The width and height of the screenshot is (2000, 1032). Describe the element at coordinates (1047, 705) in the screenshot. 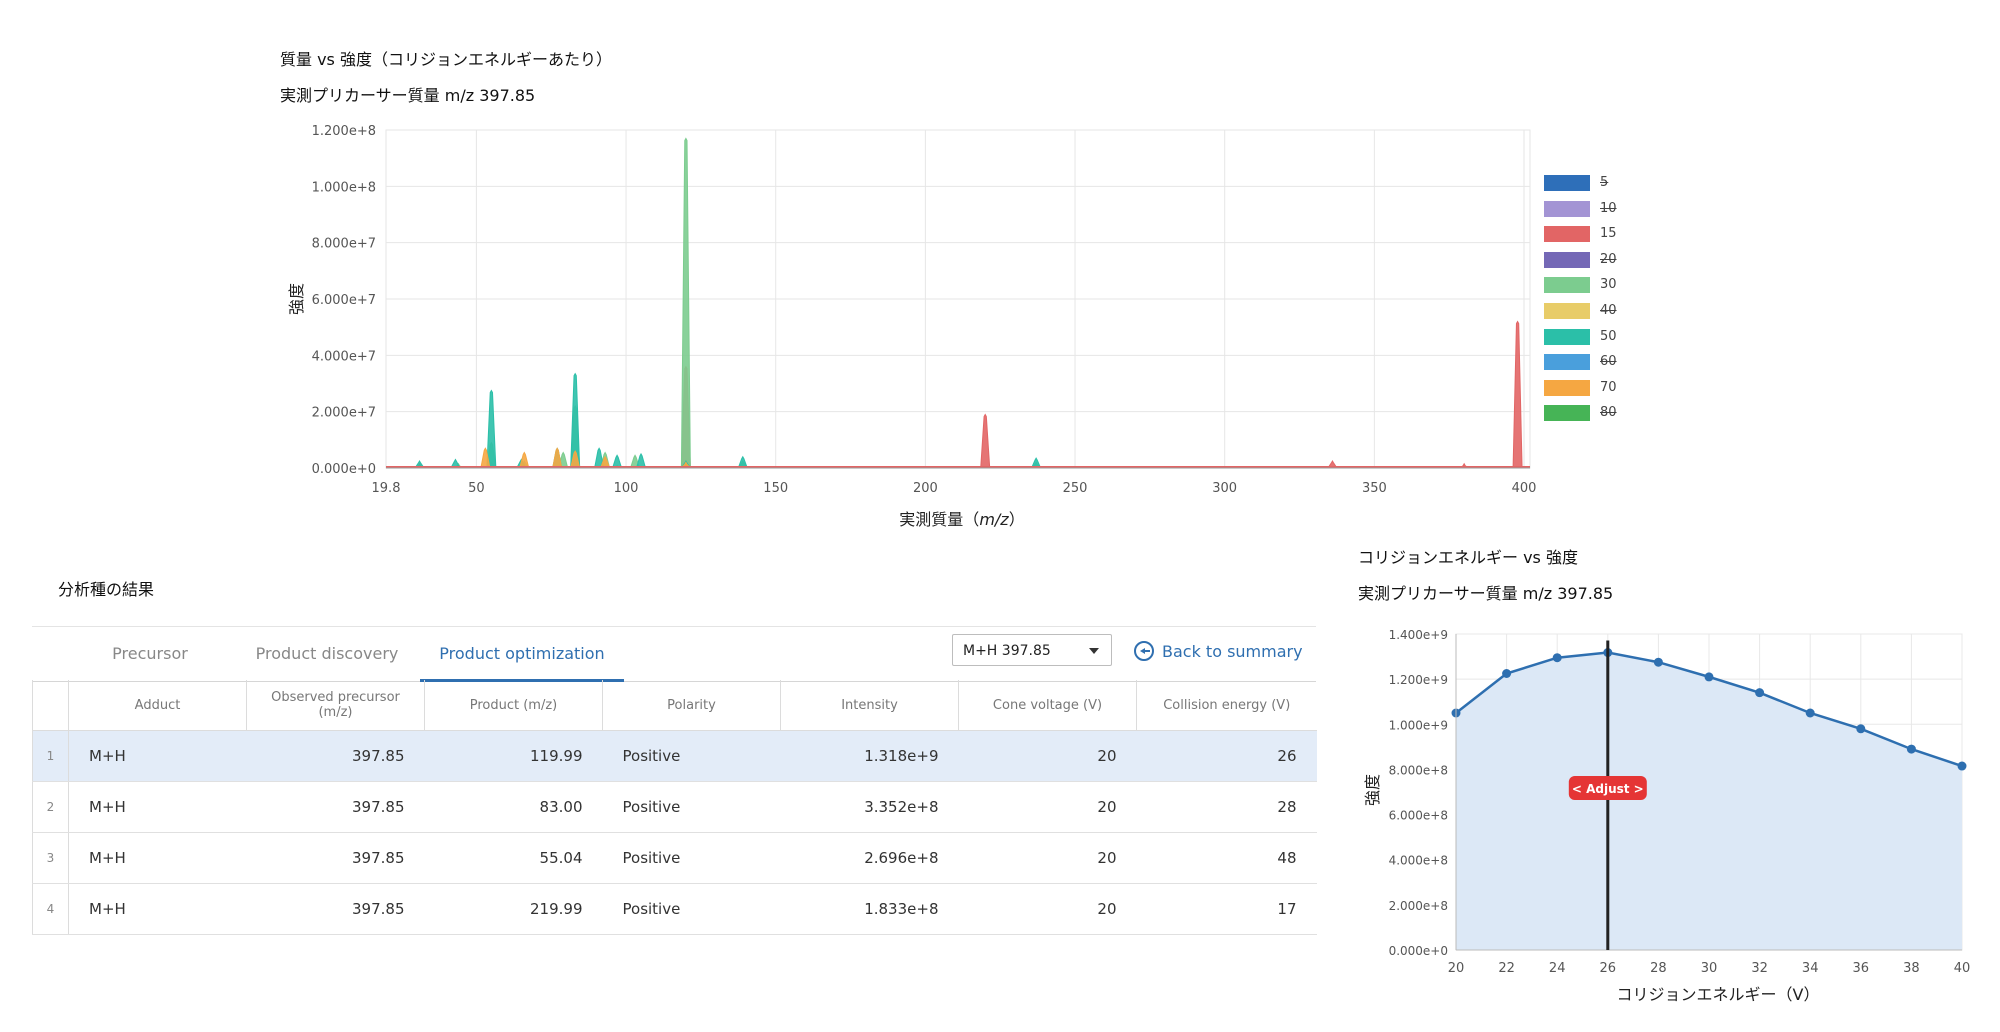

I see `column-header-cone-voltage: Cone voltage (V)` at that location.